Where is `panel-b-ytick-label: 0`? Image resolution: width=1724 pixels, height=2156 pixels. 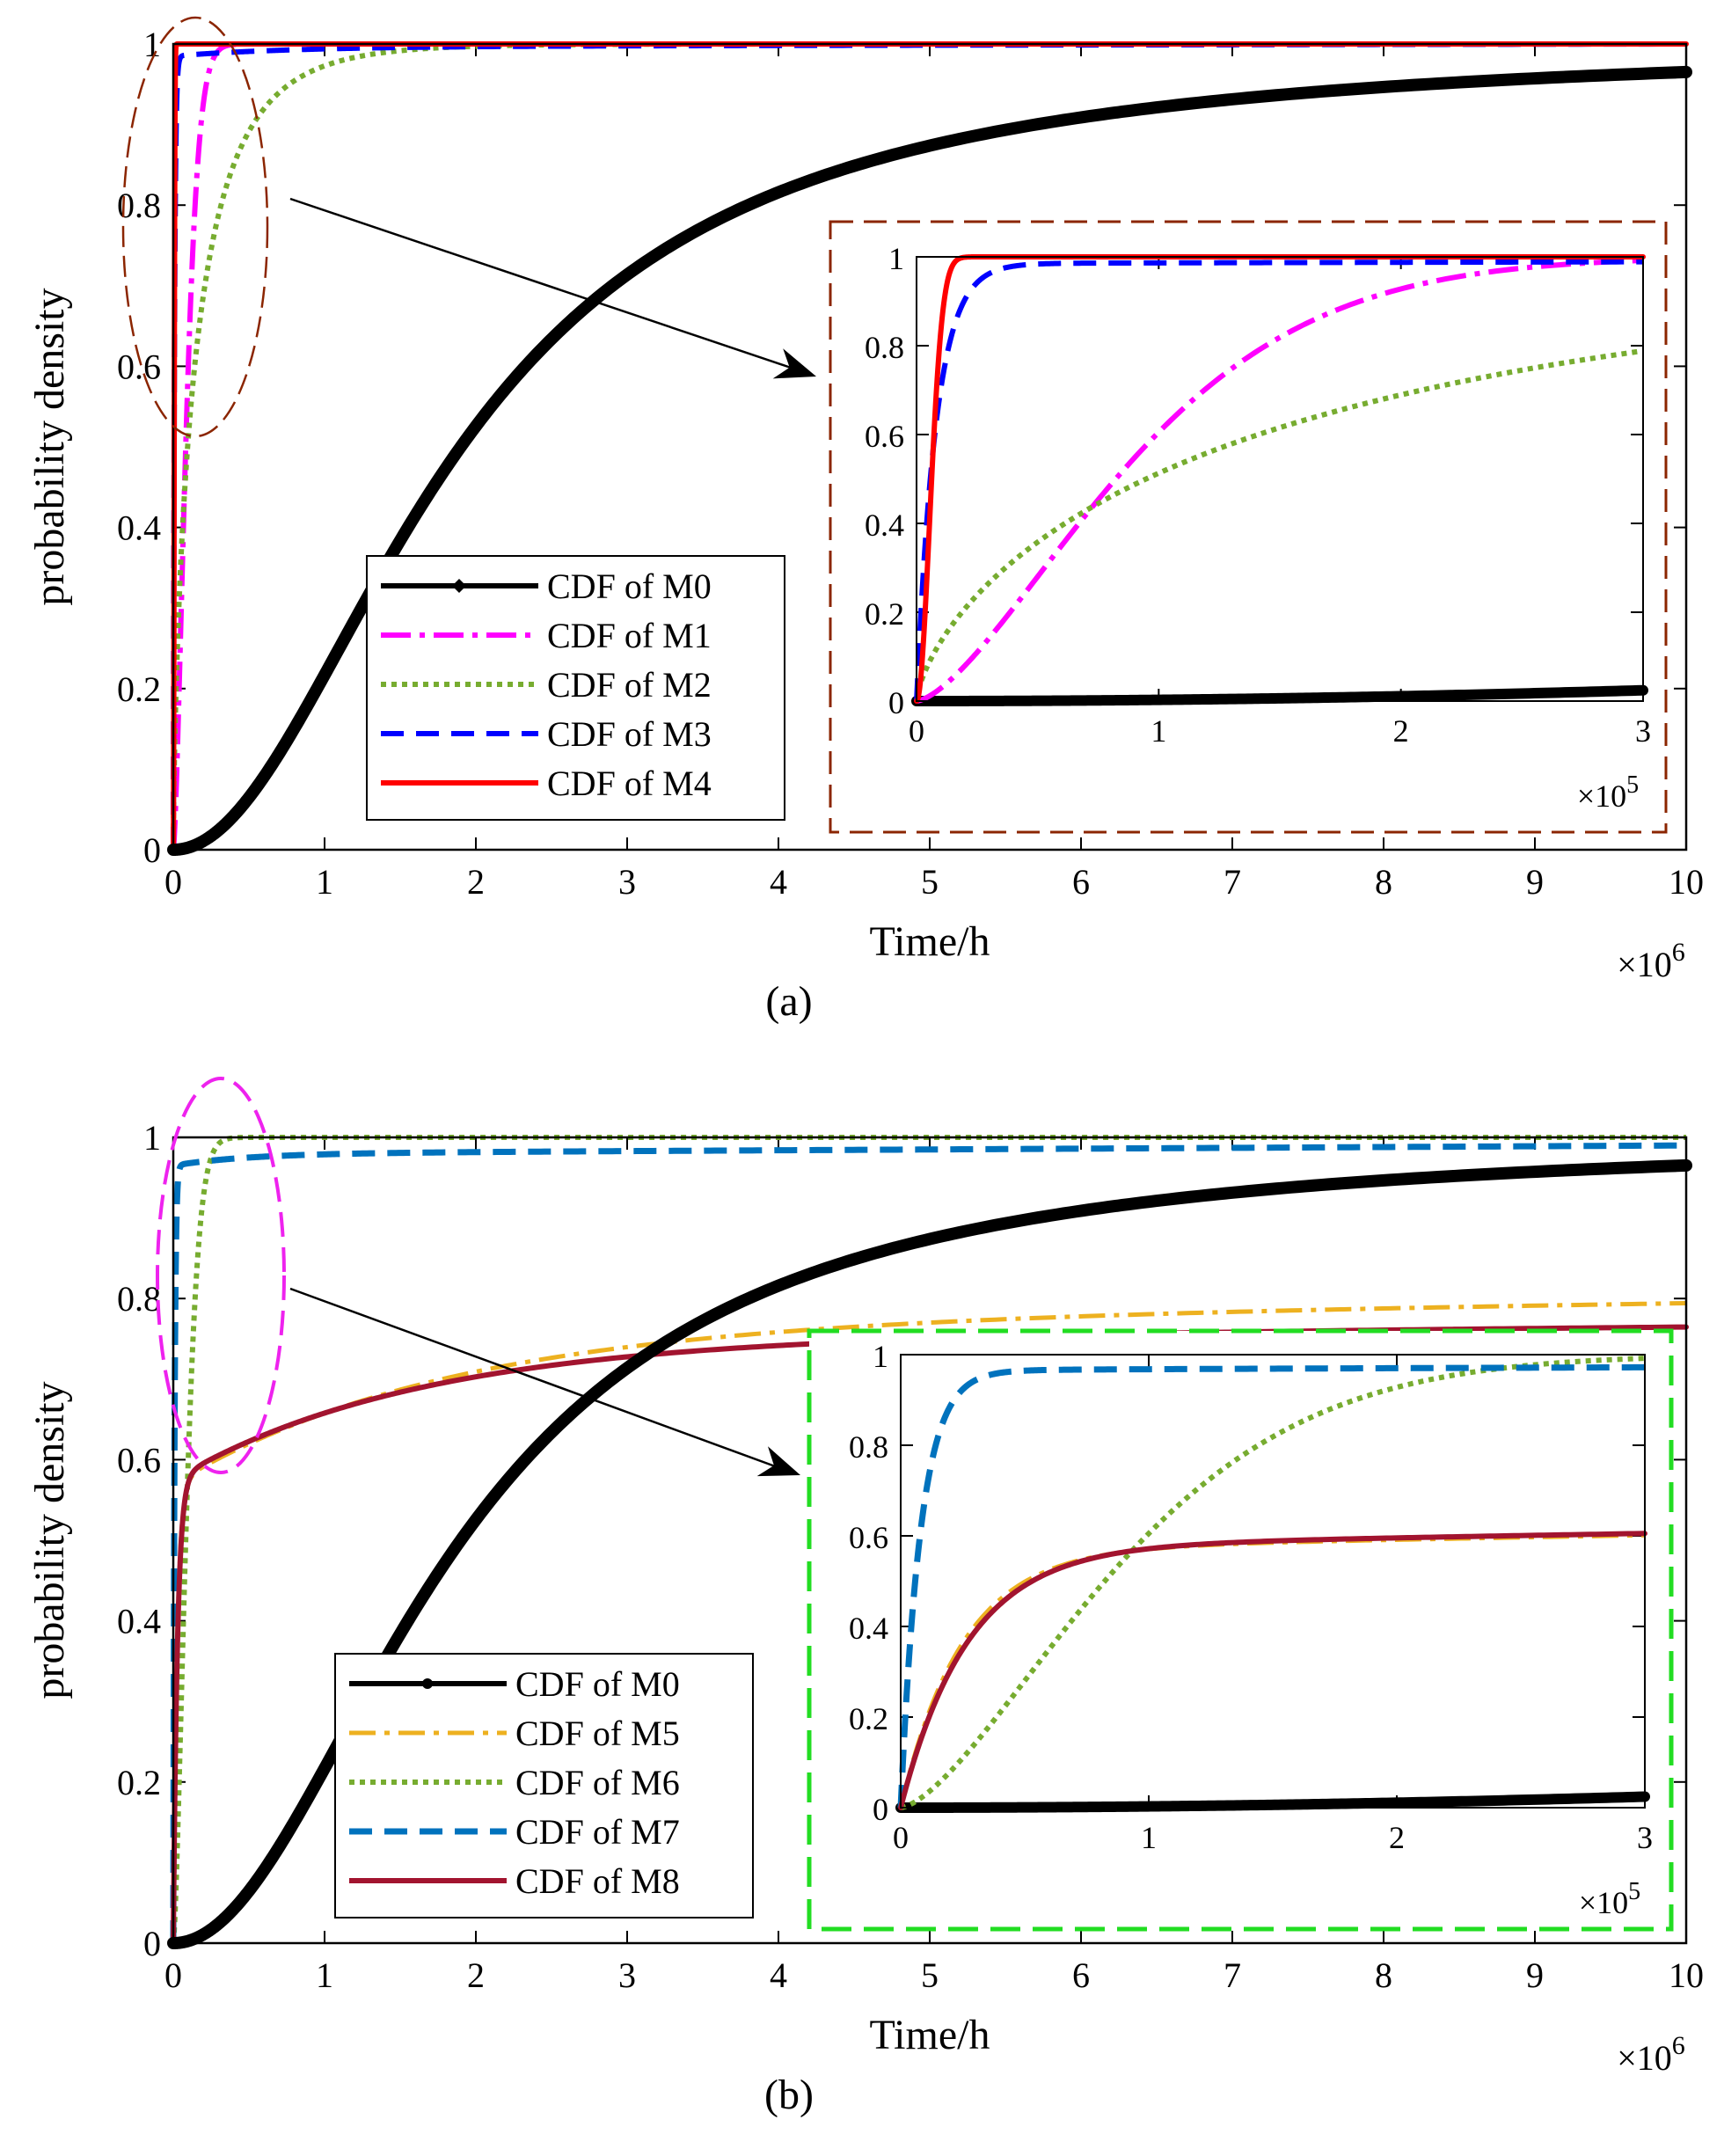
panel-b-ytick-label: 0 is located at coordinates (152, 1943).